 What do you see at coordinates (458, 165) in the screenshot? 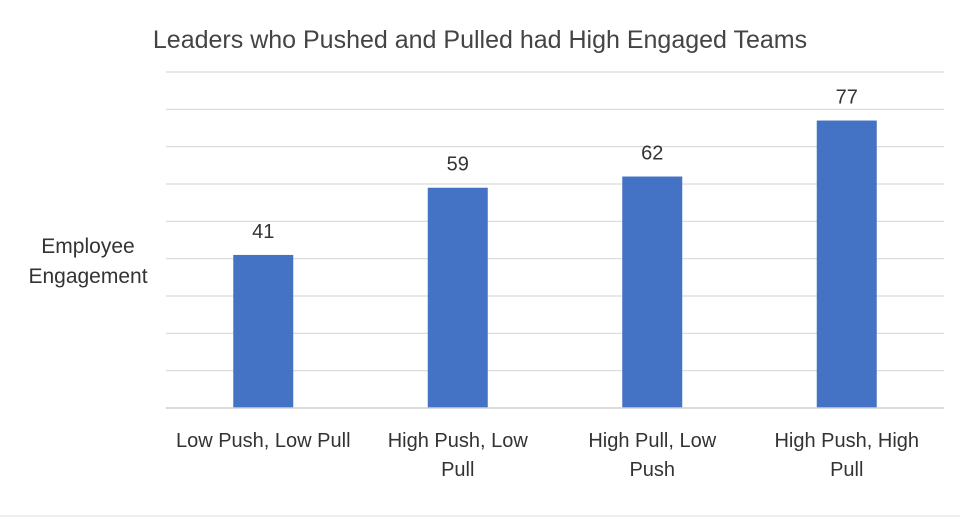
I see `data-label: 59` at bounding box center [458, 165].